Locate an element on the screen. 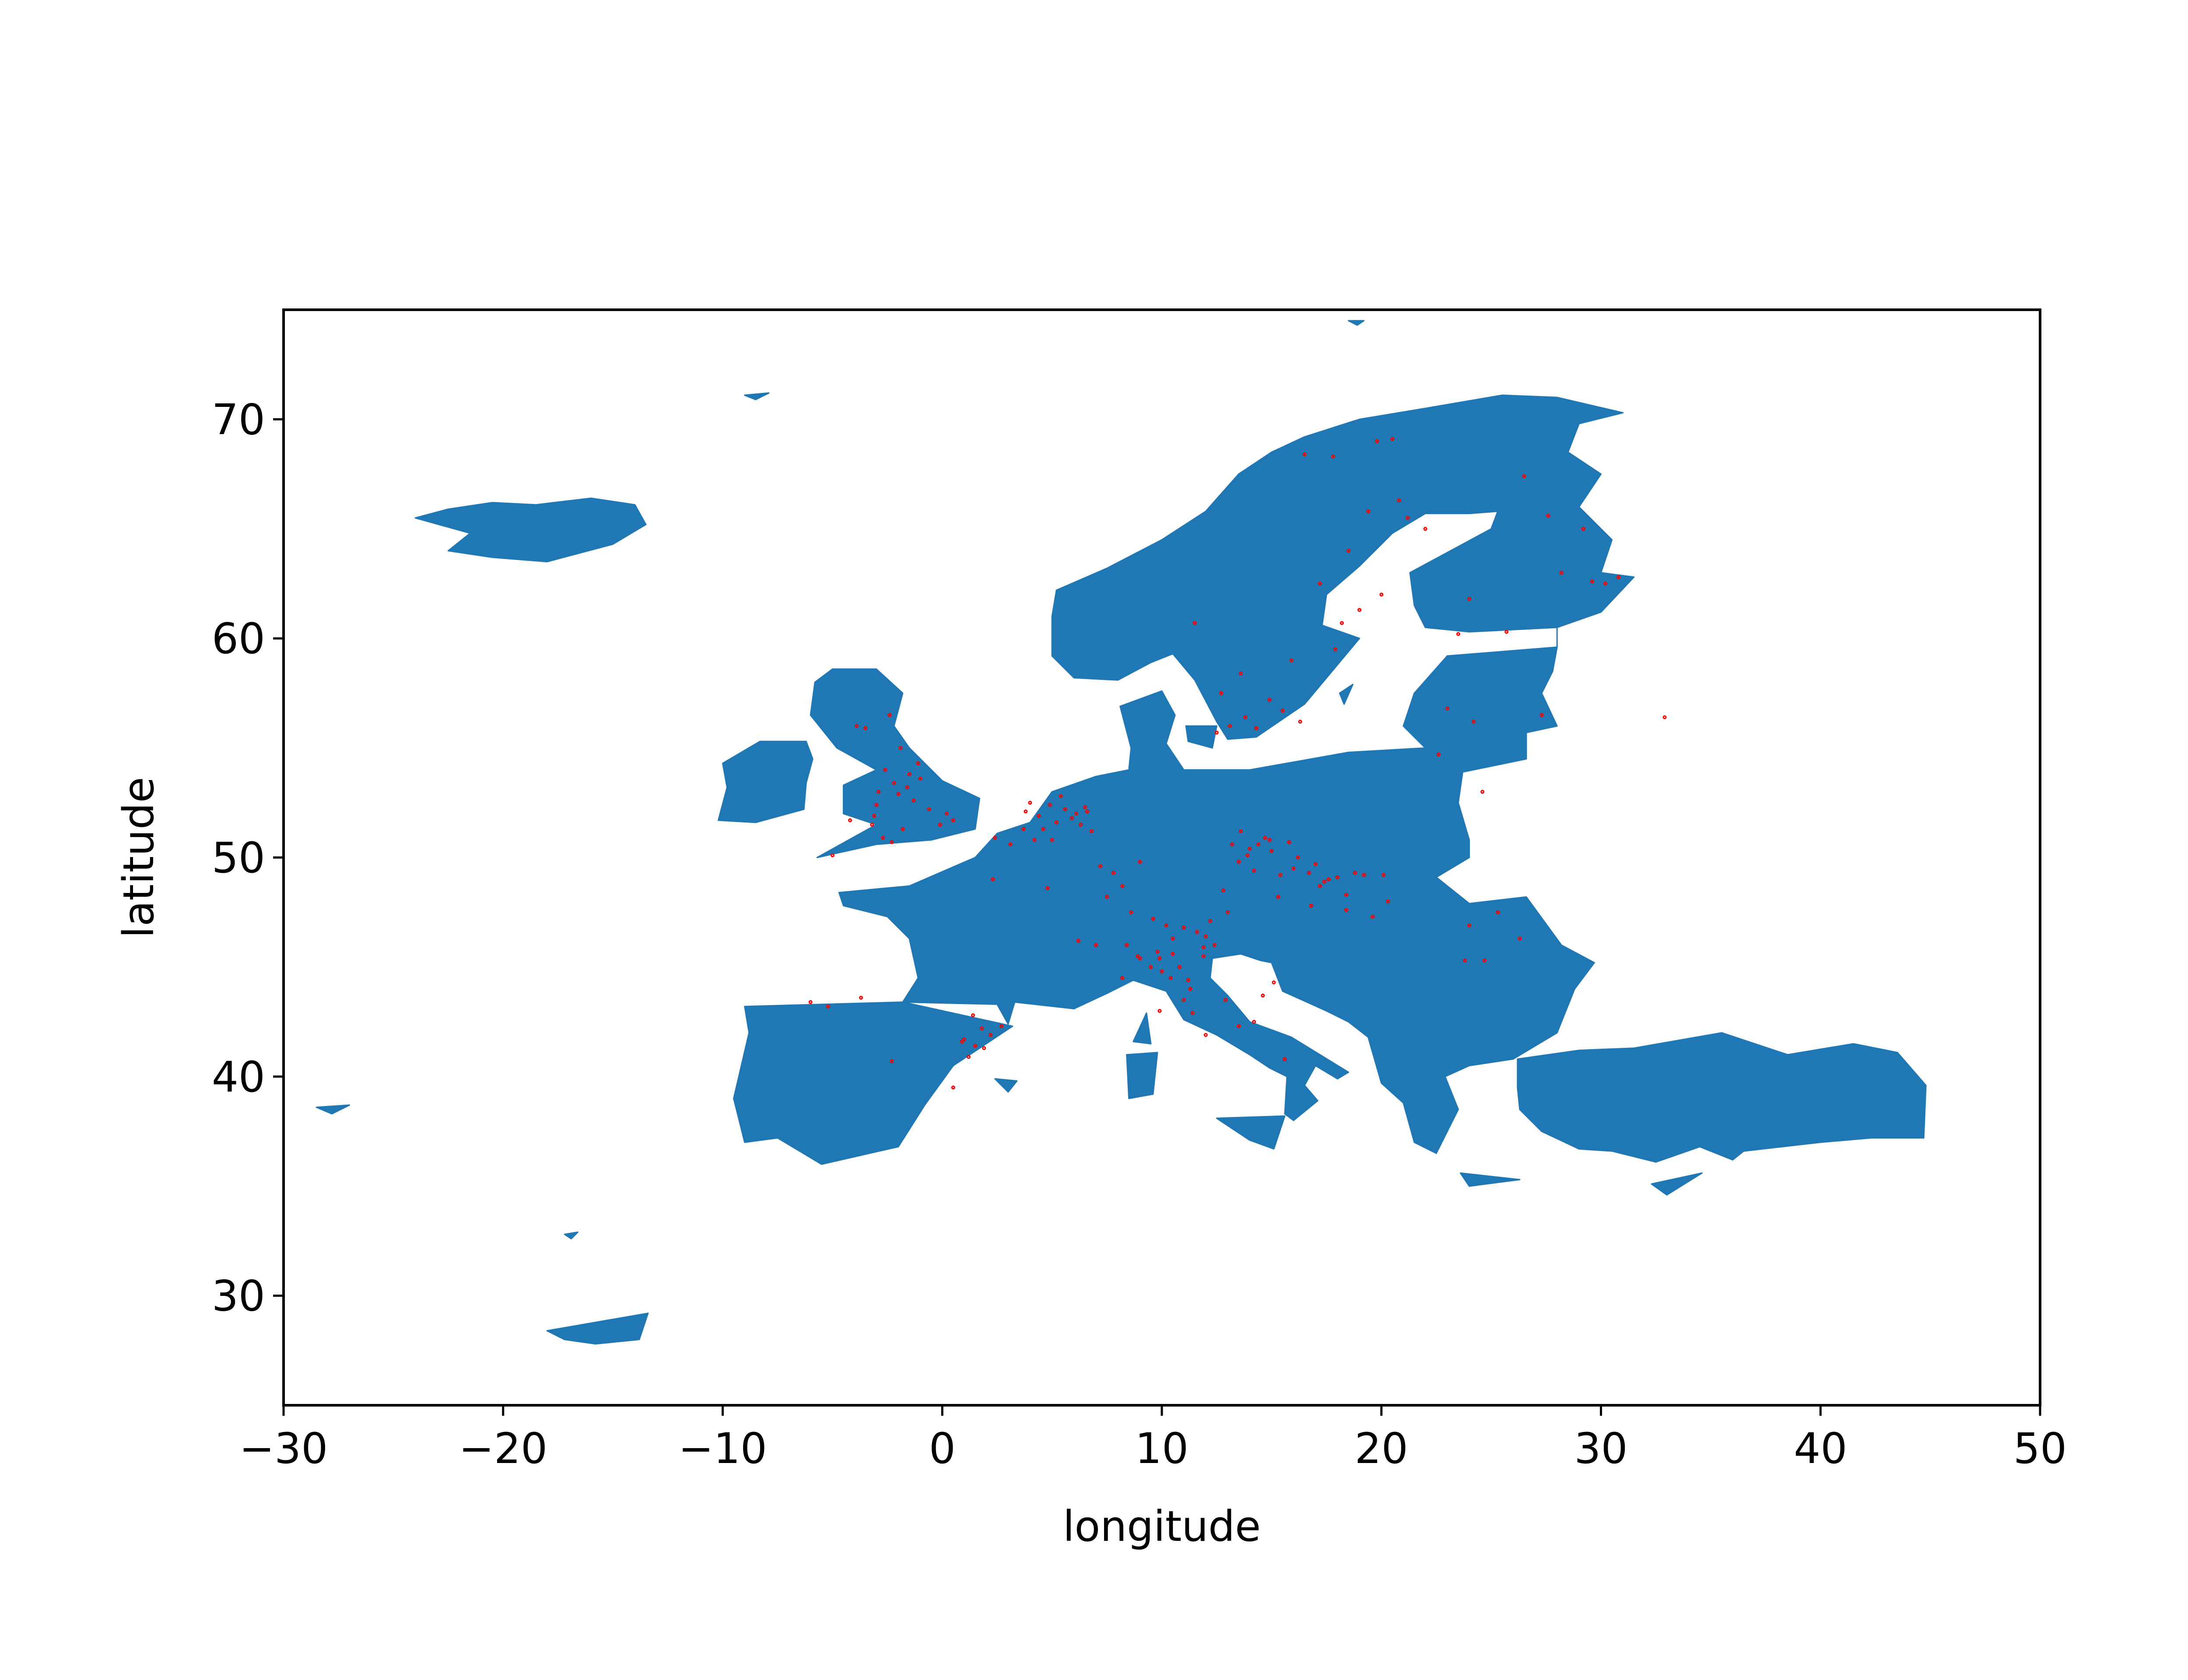  x-tick-label: 20 is located at coordinates (1381, 1448).